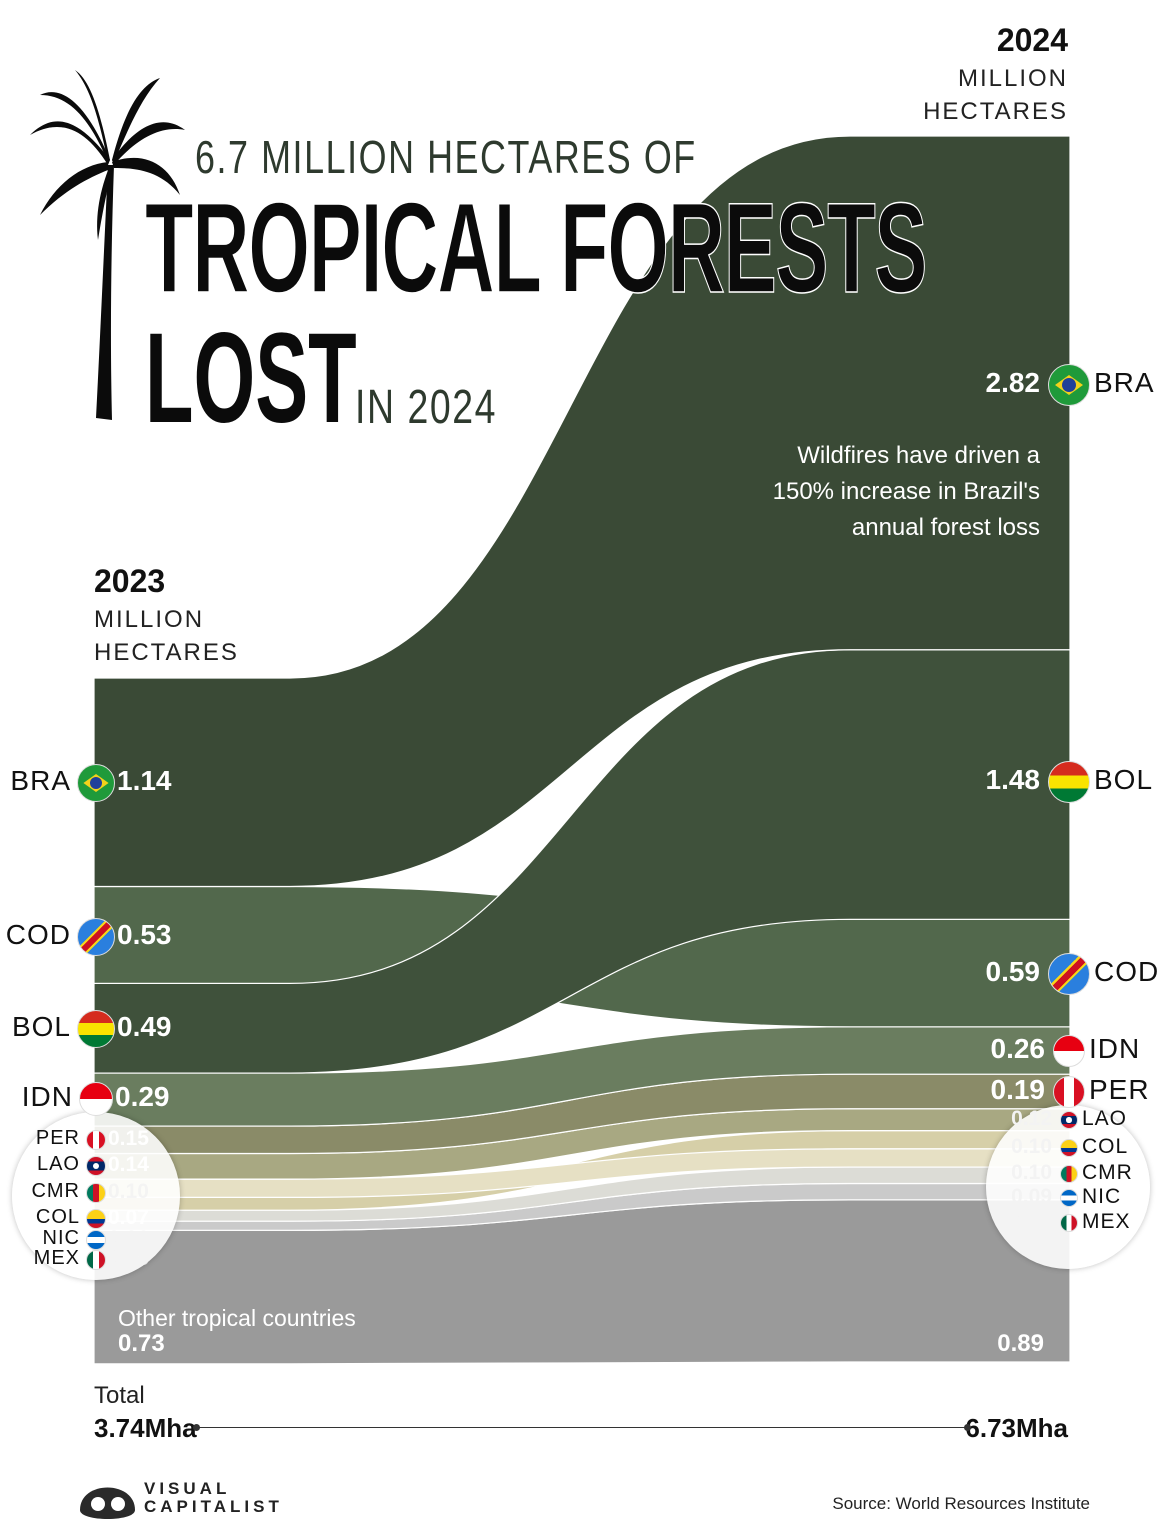 The width and height of the screenshot is (1170, 1534). Describe the element at coordinates (1031, 1196) in the screenshot. I see `value-label-2024-nic: 0.09` at that location.